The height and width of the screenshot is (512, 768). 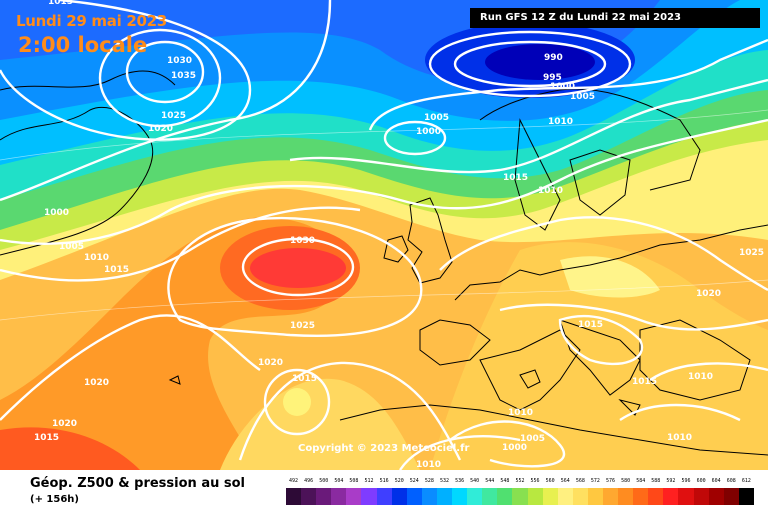 What do you see at coordinates (565, 481) in the screenshot?
I see `scale-value: 564` at bounding box center [565, 481].